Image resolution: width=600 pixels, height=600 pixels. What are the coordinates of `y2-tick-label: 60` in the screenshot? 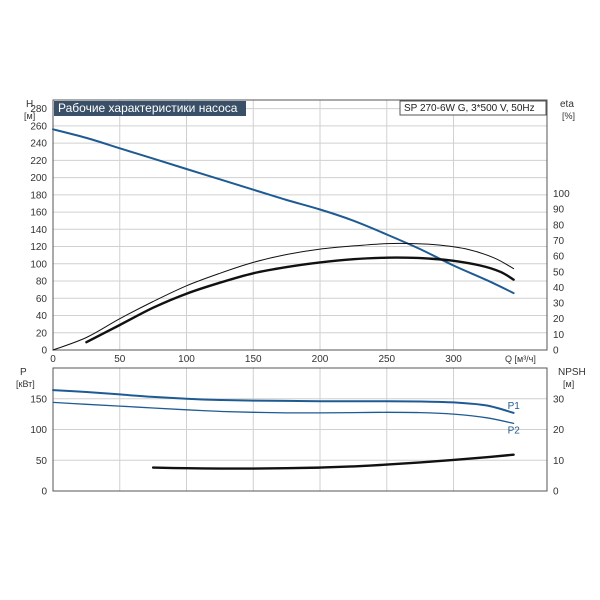 It's located at (559, 257).